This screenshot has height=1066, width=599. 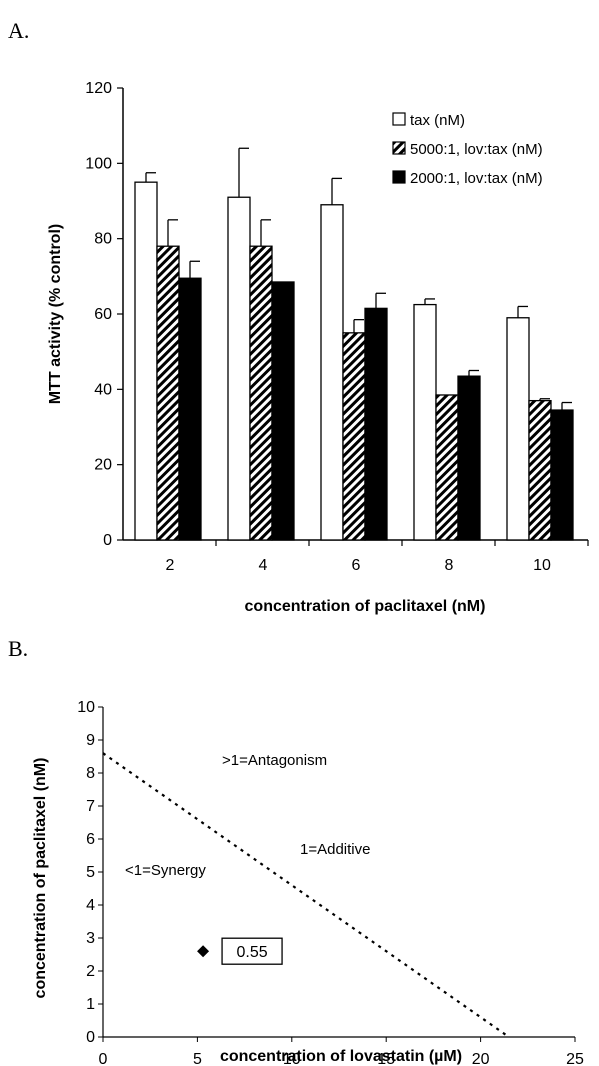 I want to click on chart-b-point-label-box, so click(x=252, y=951).